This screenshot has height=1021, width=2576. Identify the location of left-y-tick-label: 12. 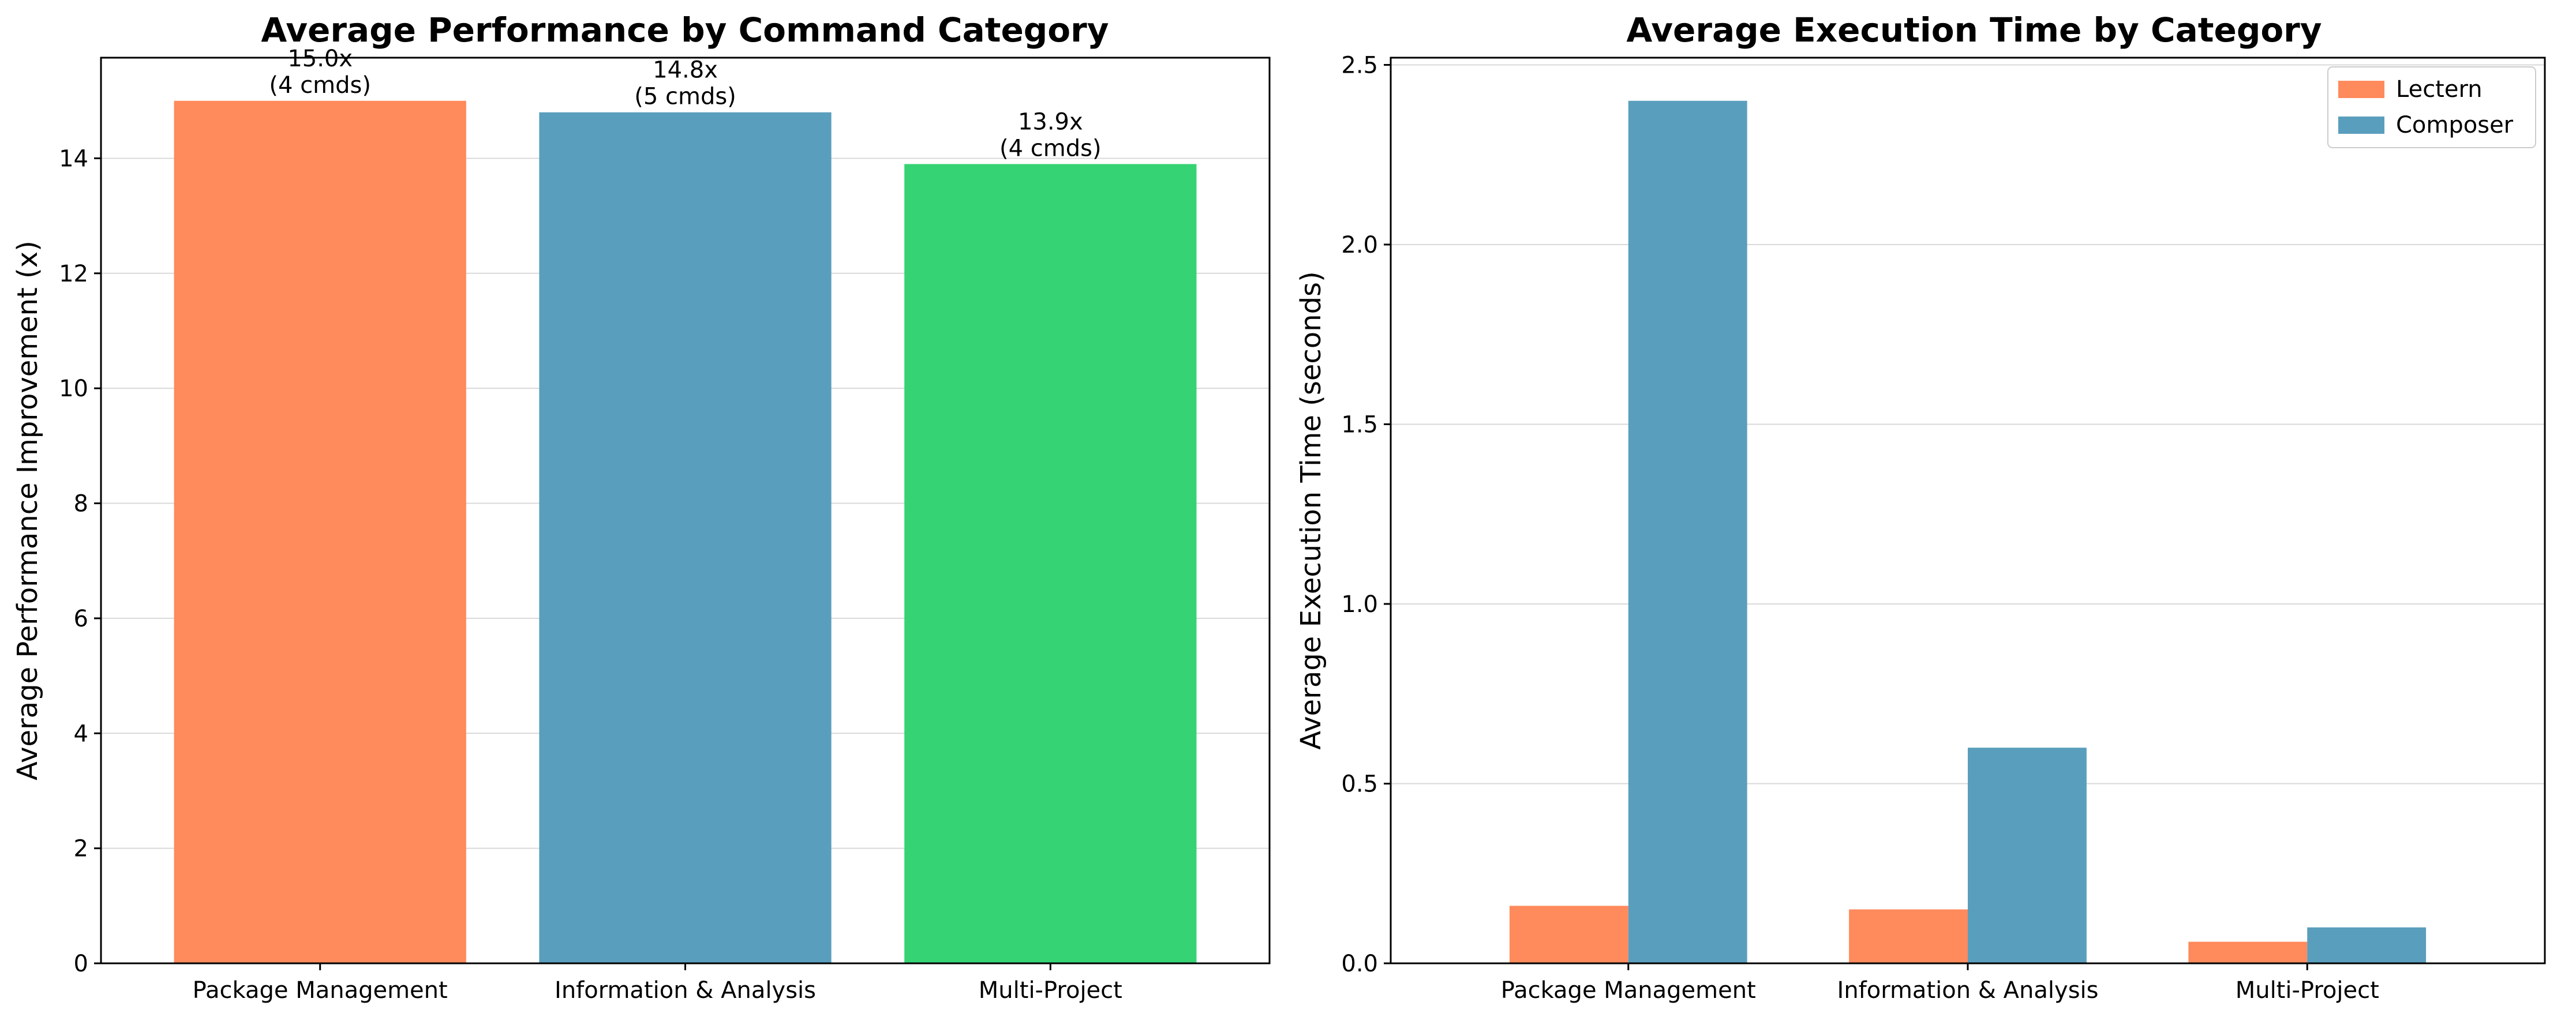
(73, 274).